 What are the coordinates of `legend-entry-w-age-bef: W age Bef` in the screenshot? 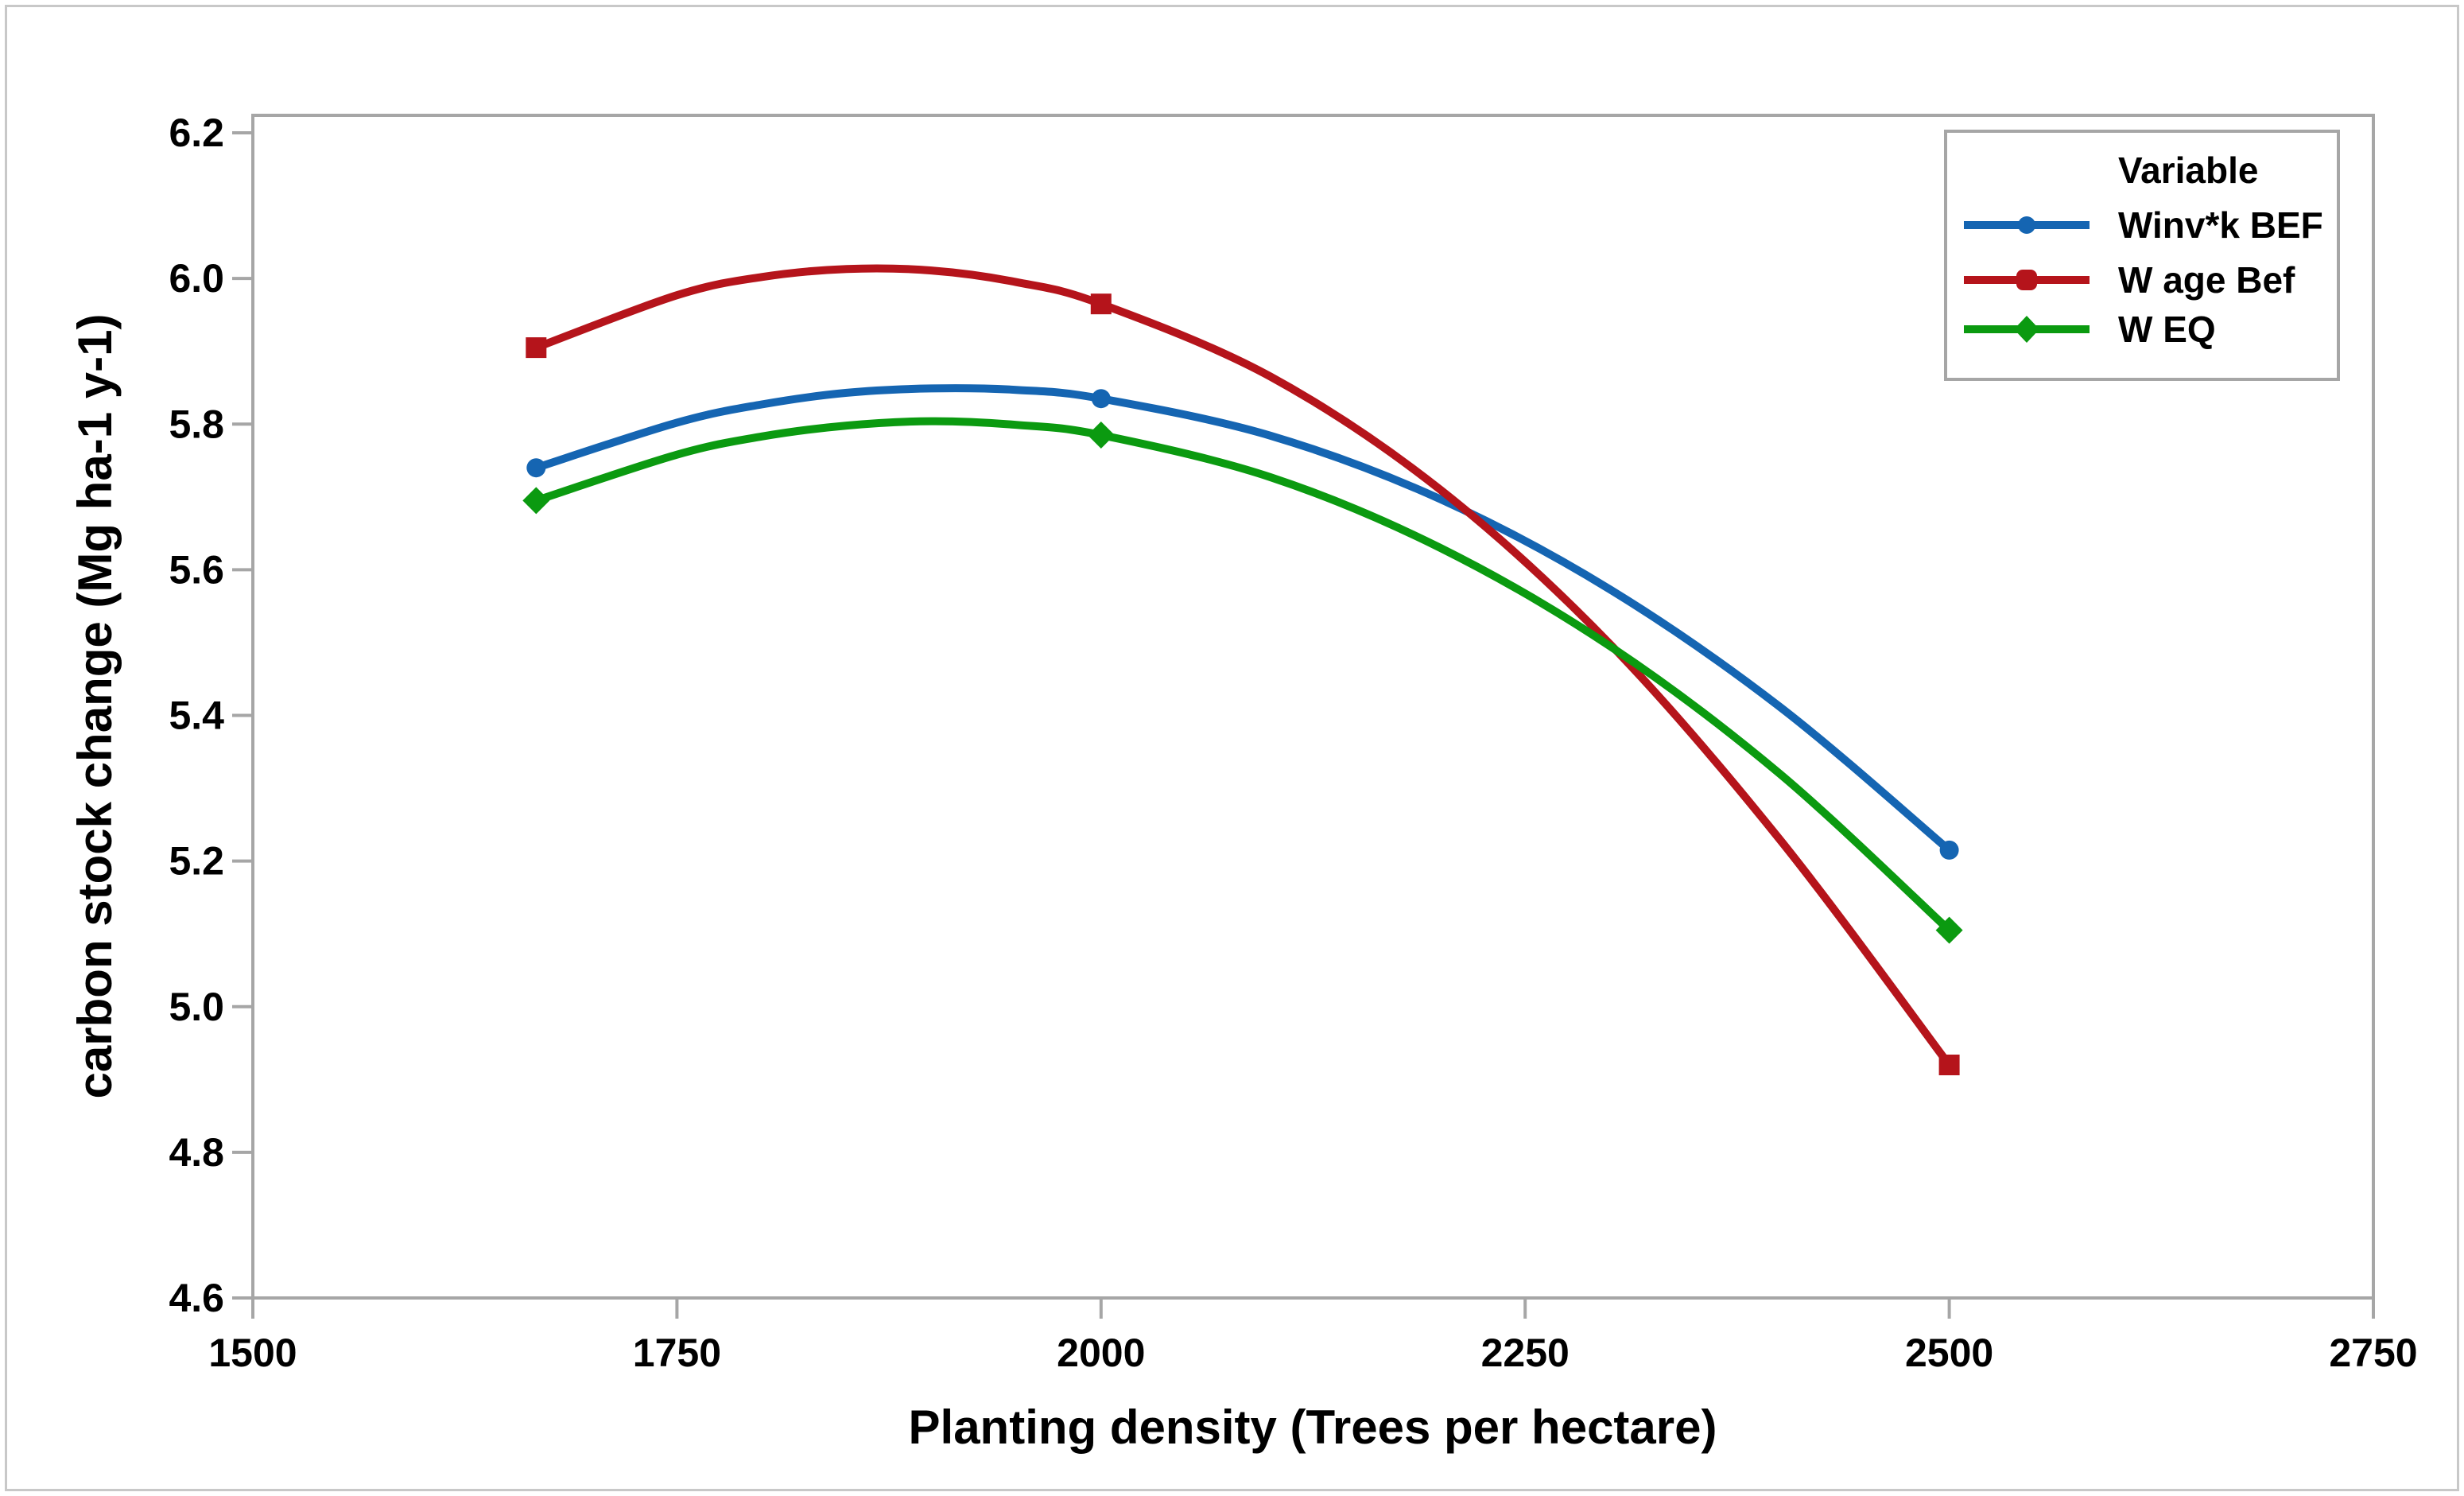 It's located at (2129, 280).